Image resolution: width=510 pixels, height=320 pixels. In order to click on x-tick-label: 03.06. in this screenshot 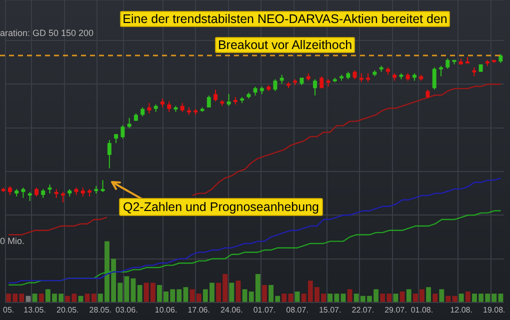, I will do `click(127, 309)`.